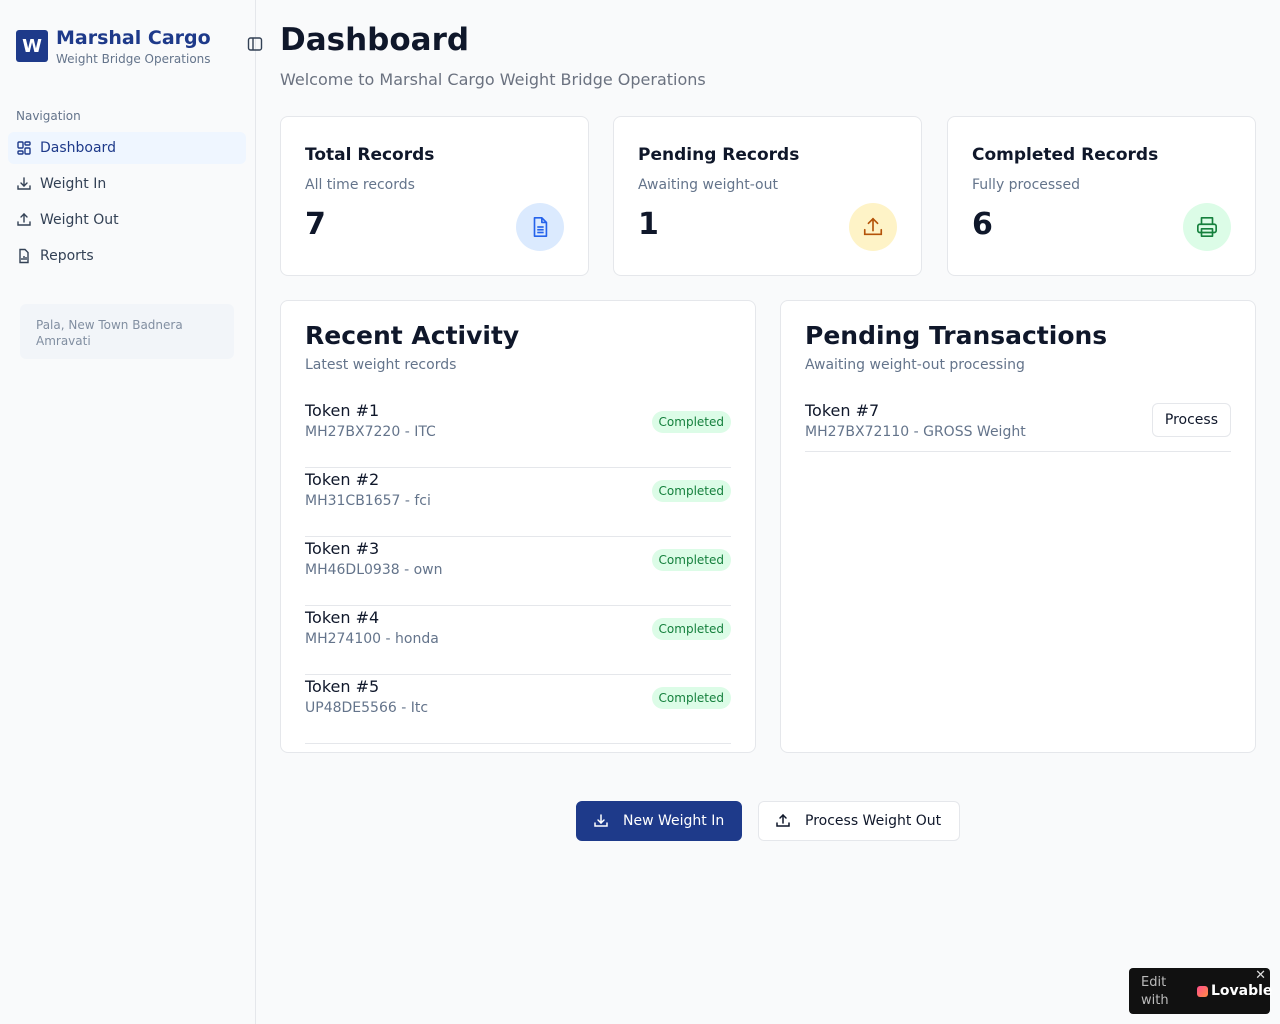 This screenshot has height=1024, width=1280. What do you see at coordinates (375, 40) in the screenshot?
I see `page-title: Dashboard` at bounding box center [375, 40].